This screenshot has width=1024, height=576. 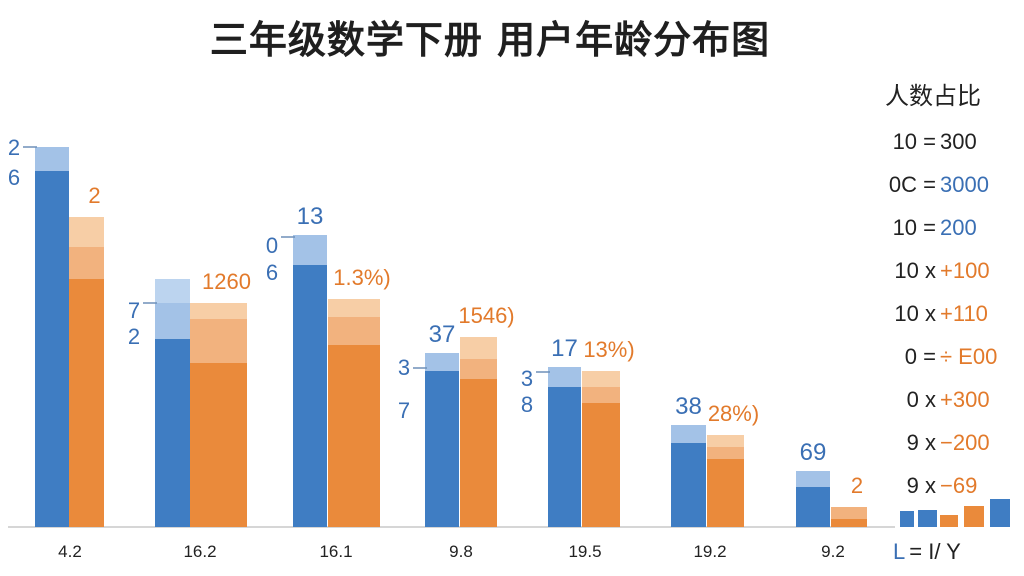 What do you see at coordinates (958, 227) in the screenshot?
I see `side-row-right: 200` at bounding box center [958, 227].